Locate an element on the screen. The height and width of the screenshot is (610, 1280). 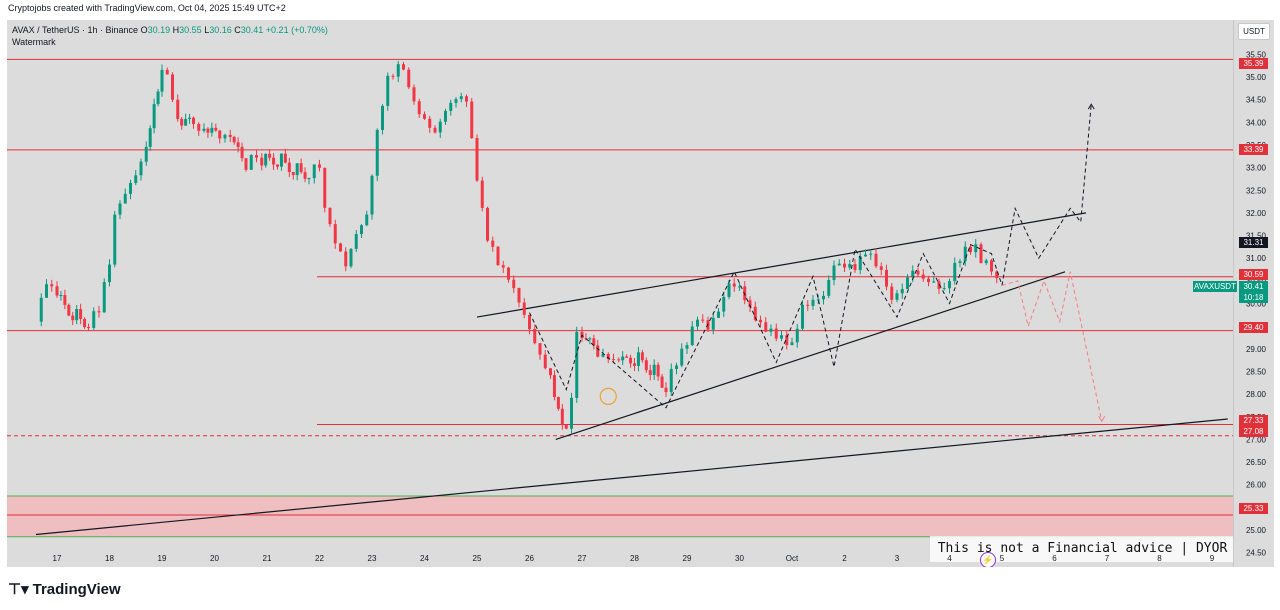
x-tick-label: 22 is located at coordinates (319, 558).